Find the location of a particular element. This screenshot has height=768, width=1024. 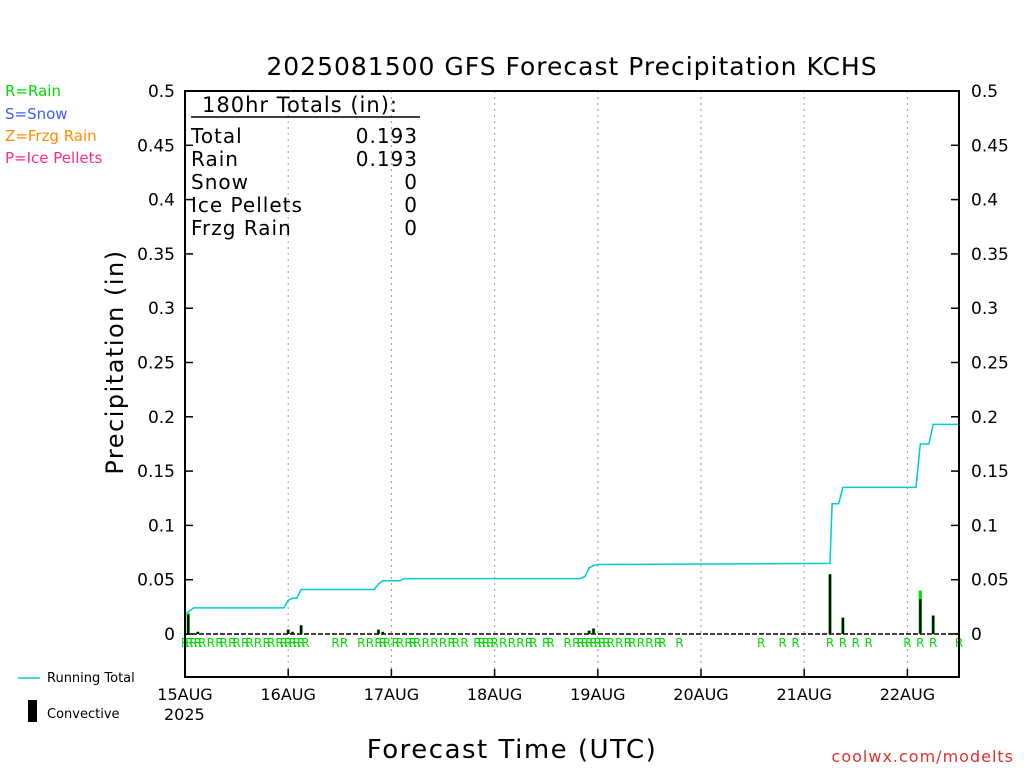

x-tick-label-19aug: 19AUG is located at coordinates (597, 694).